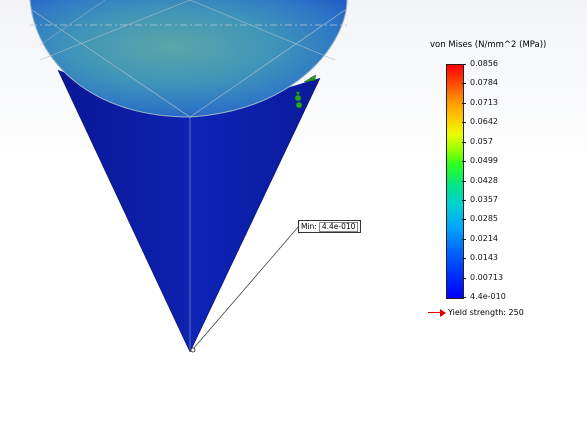 Image resolution: width=587 pixels, height=427 pixels. I want to click on probe-leader-line, so click(246, 287).